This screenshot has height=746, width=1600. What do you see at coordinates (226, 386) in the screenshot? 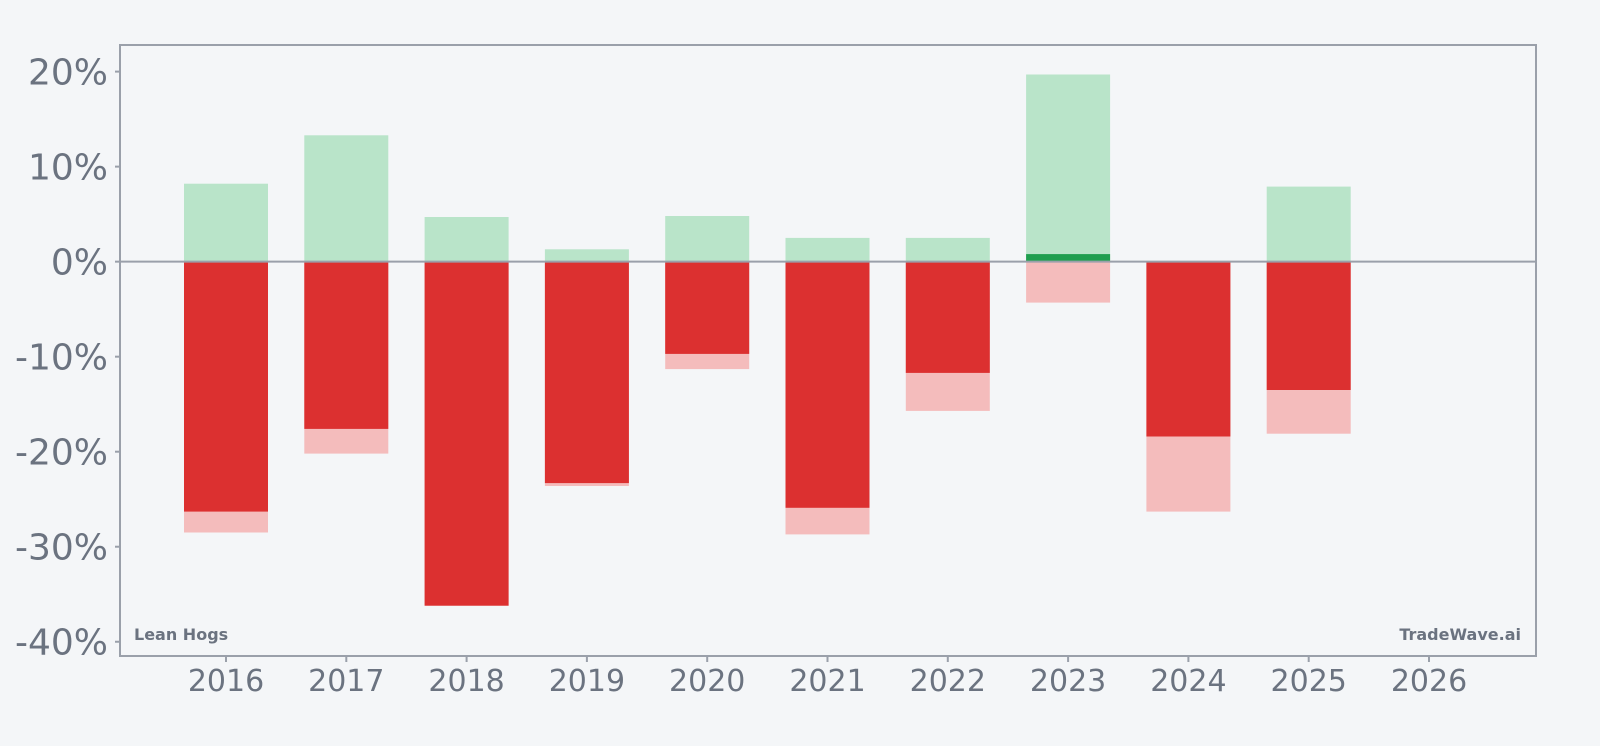
I see `down-close-bar-2016` at bounding box center [226, 386].